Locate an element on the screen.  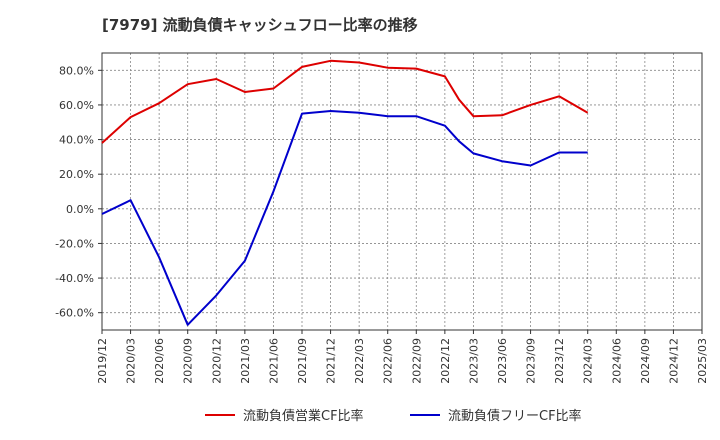
x-tick-label: 2022/09 is located at coordinates (416, 361).